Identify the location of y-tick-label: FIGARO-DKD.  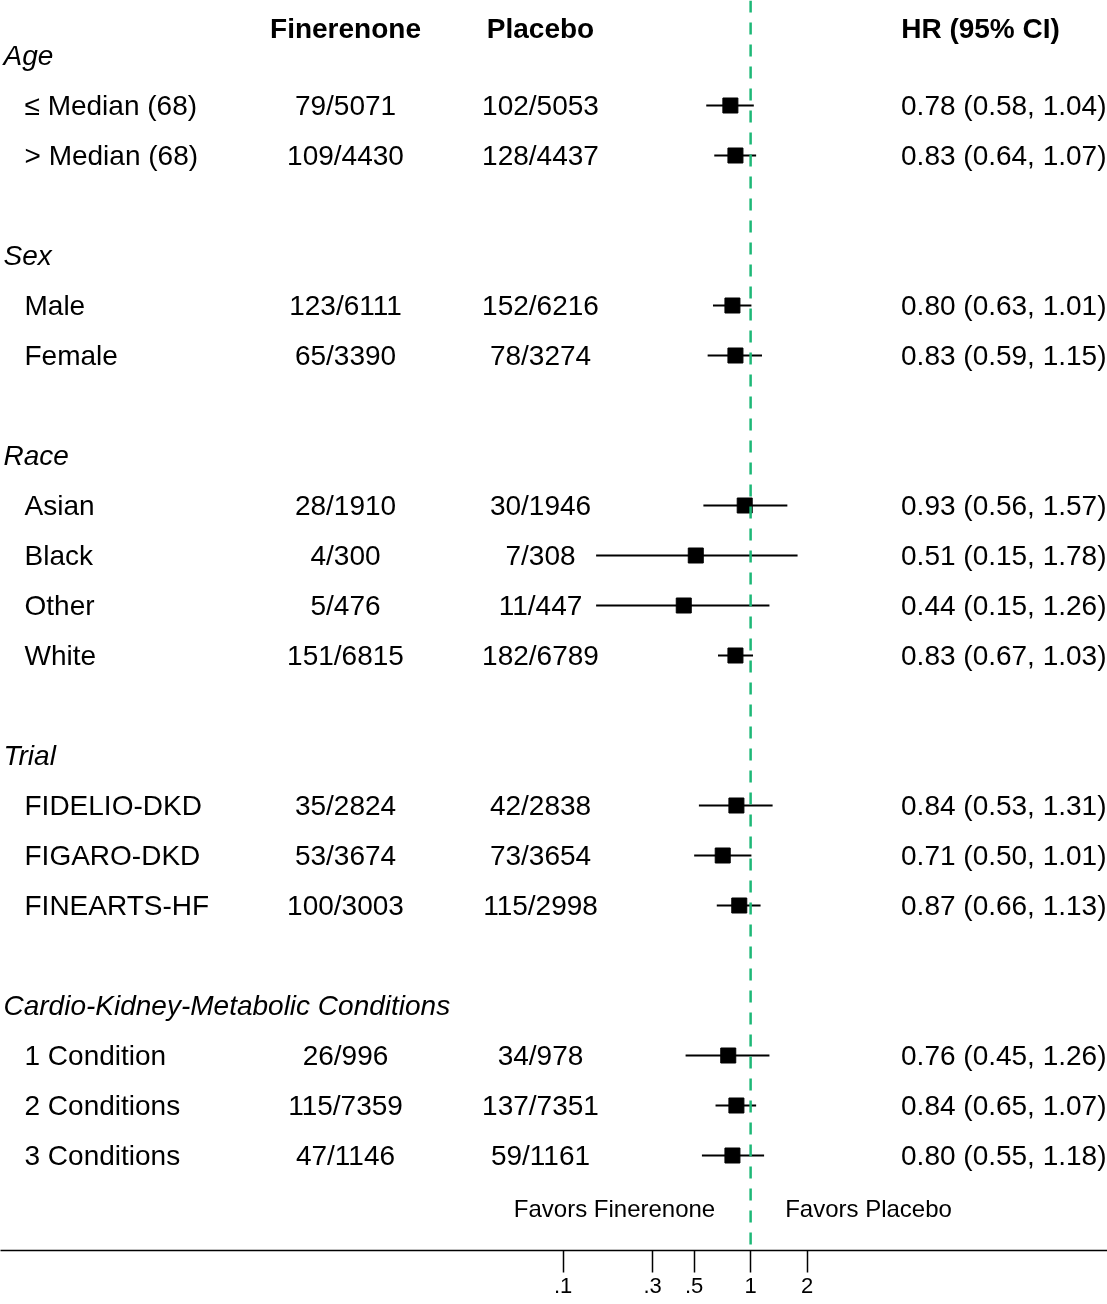
(112, 855).